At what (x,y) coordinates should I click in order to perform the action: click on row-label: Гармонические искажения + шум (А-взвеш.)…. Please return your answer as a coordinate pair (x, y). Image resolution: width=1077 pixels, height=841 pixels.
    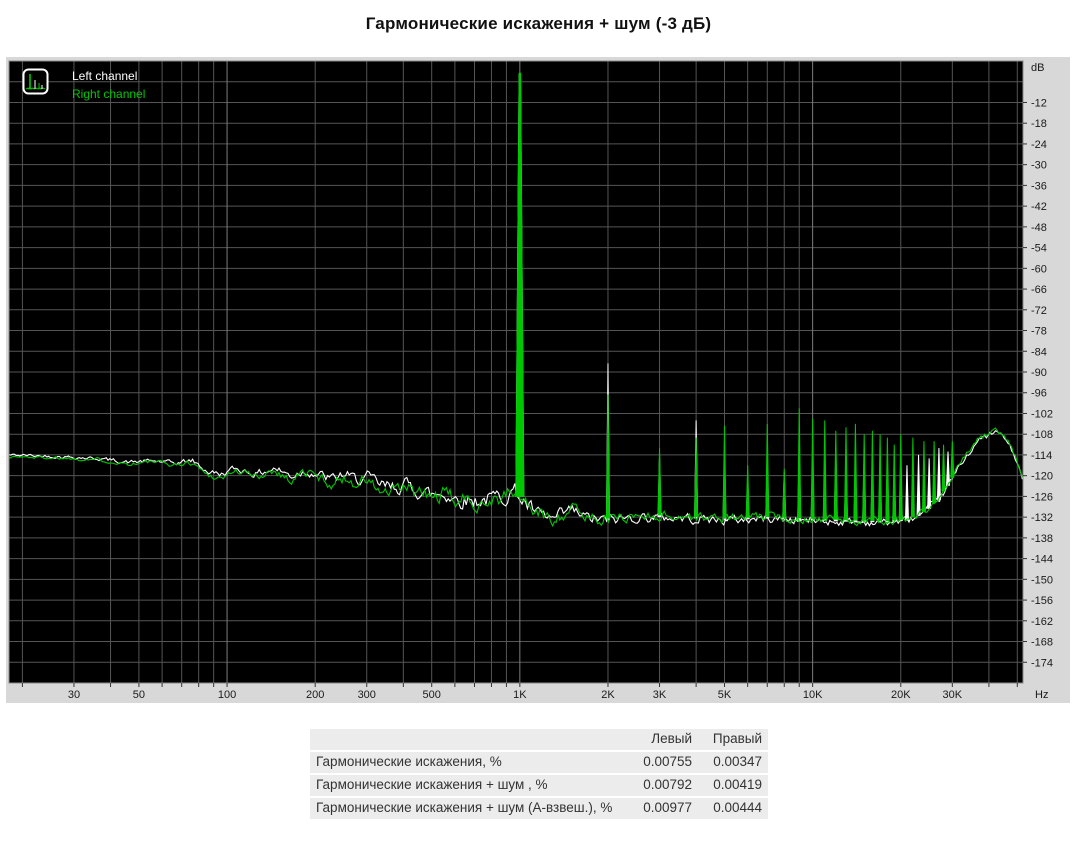
    Looking at the image, I should click on (469, 808).